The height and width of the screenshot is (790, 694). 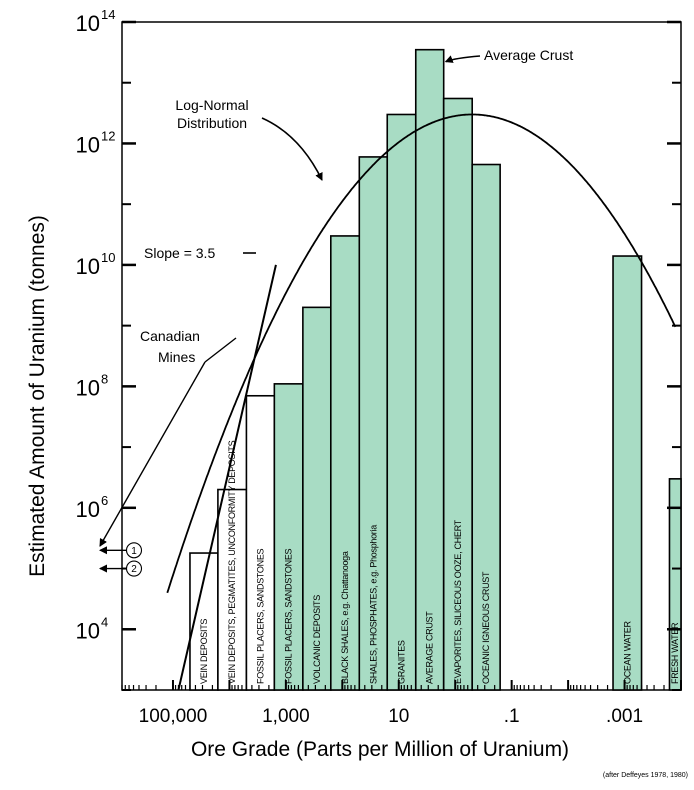 What do you see at coordinates (402, 662) in the screenshot?
I see `bar-label-8: GRANITES` at bounding box center [402, 662].